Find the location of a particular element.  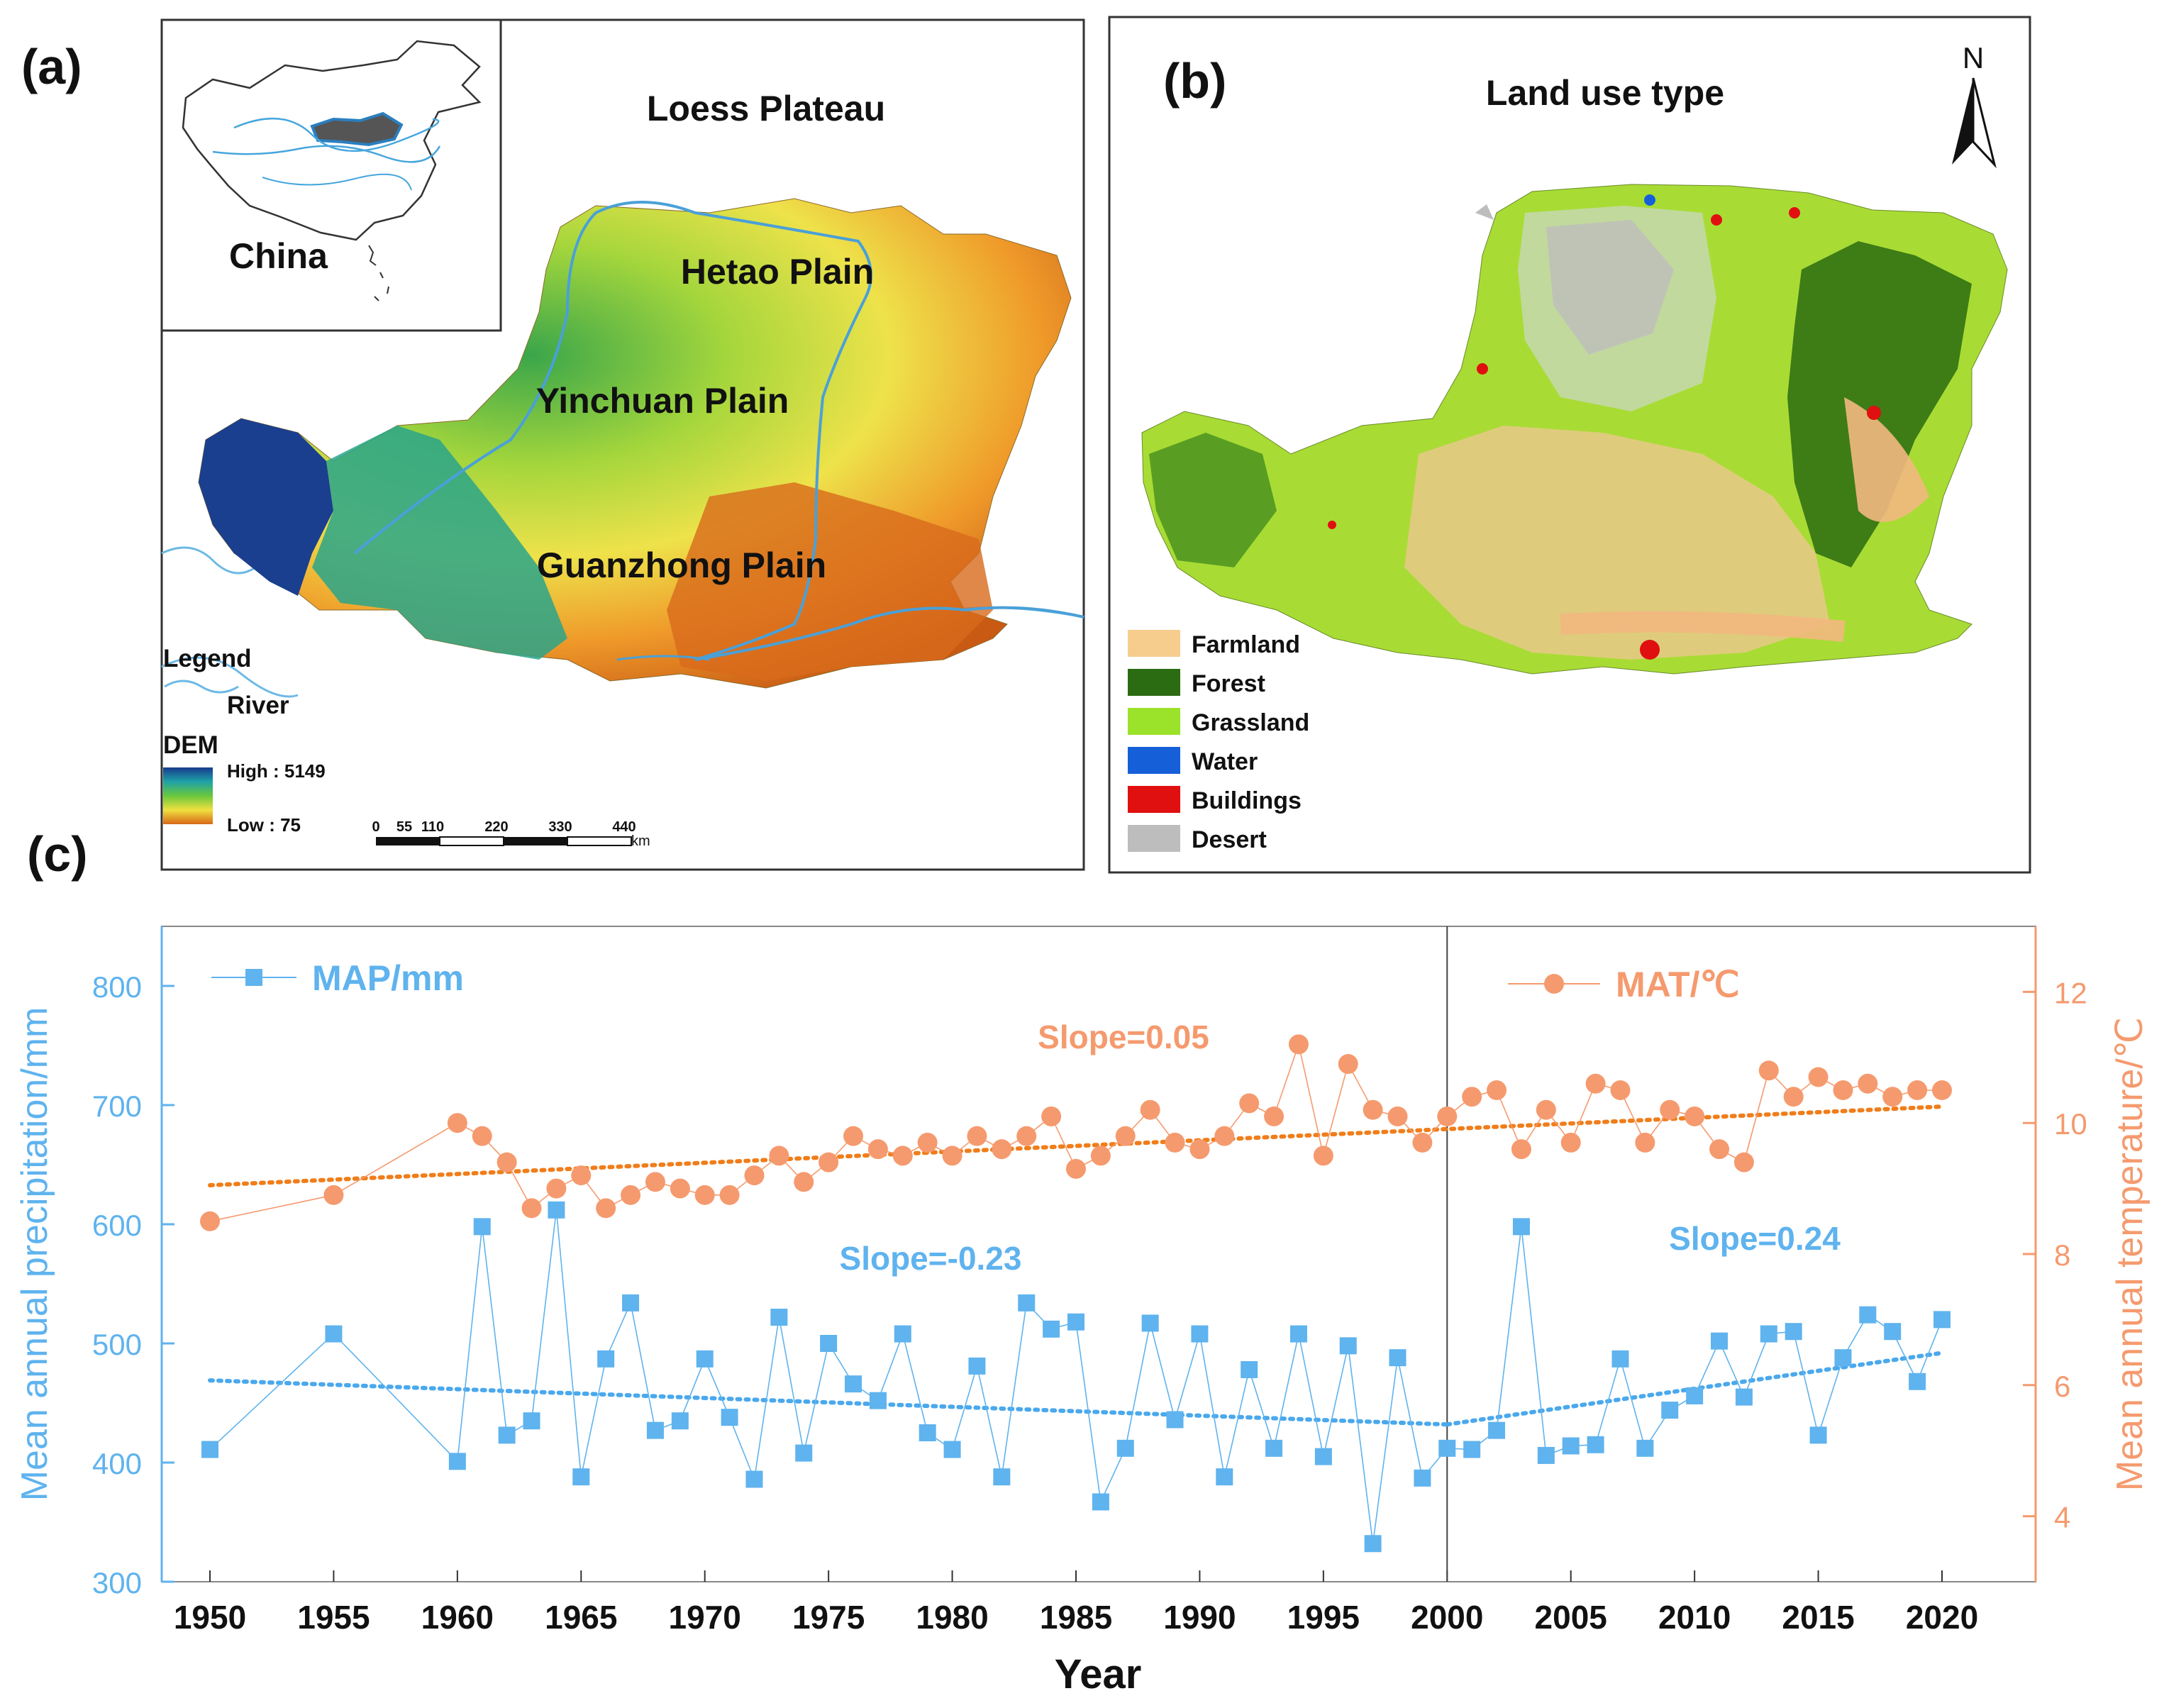

map-point-1973 is located at coordinates (779, 1317).